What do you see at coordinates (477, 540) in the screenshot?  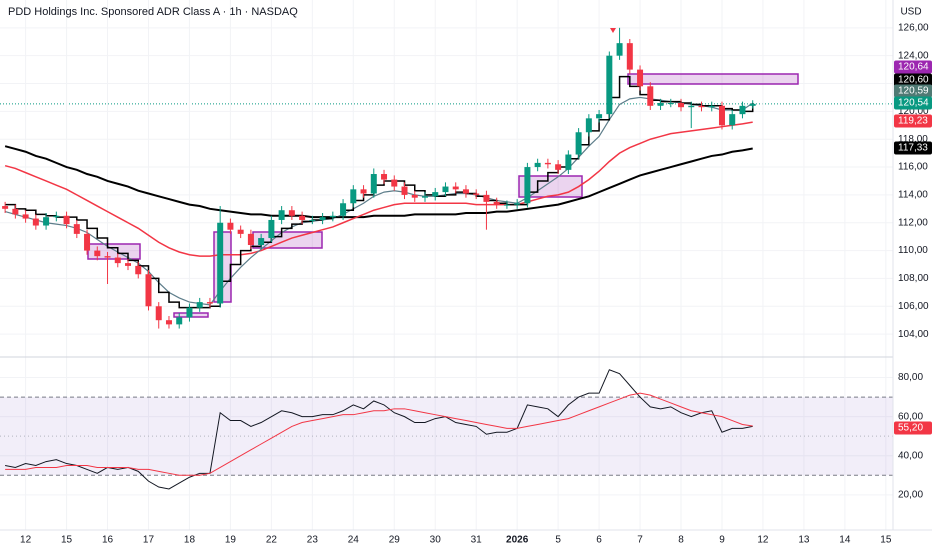 I see `x-tick-label: 31` at bounding box center [477, 540].